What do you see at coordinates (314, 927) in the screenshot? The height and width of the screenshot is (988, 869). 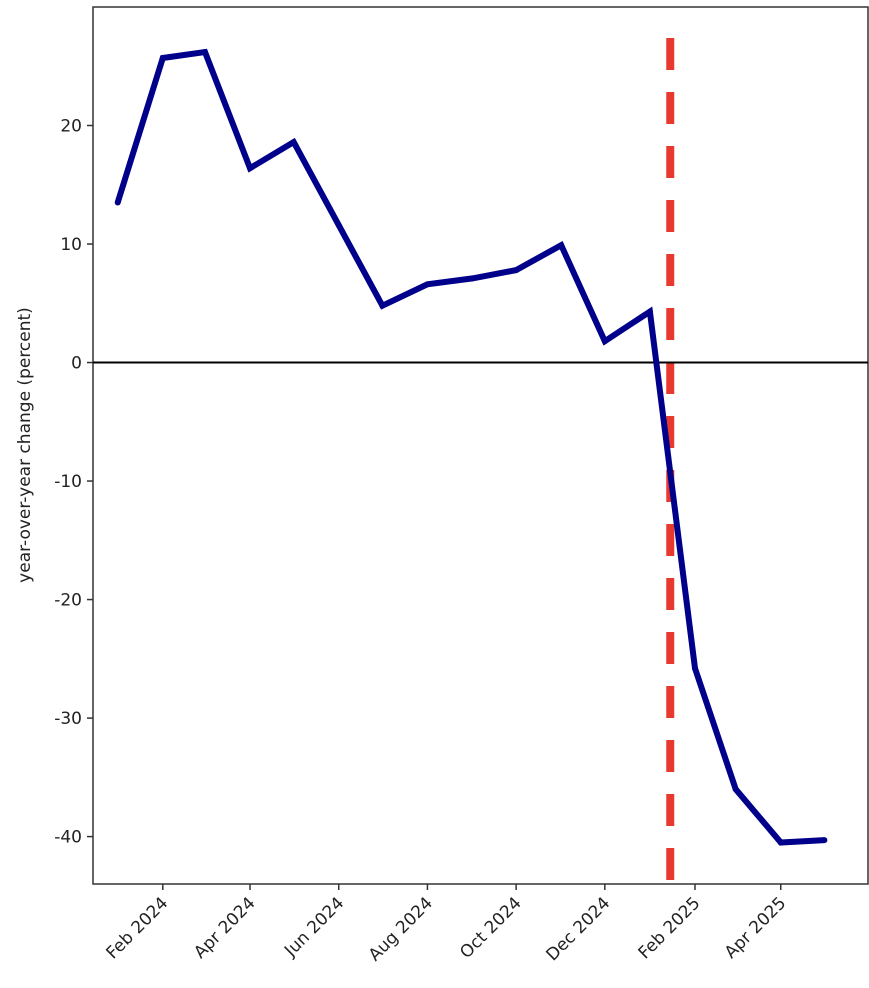 I see `x-tick-label: Jun 2024` at bounding box center [314, 927].